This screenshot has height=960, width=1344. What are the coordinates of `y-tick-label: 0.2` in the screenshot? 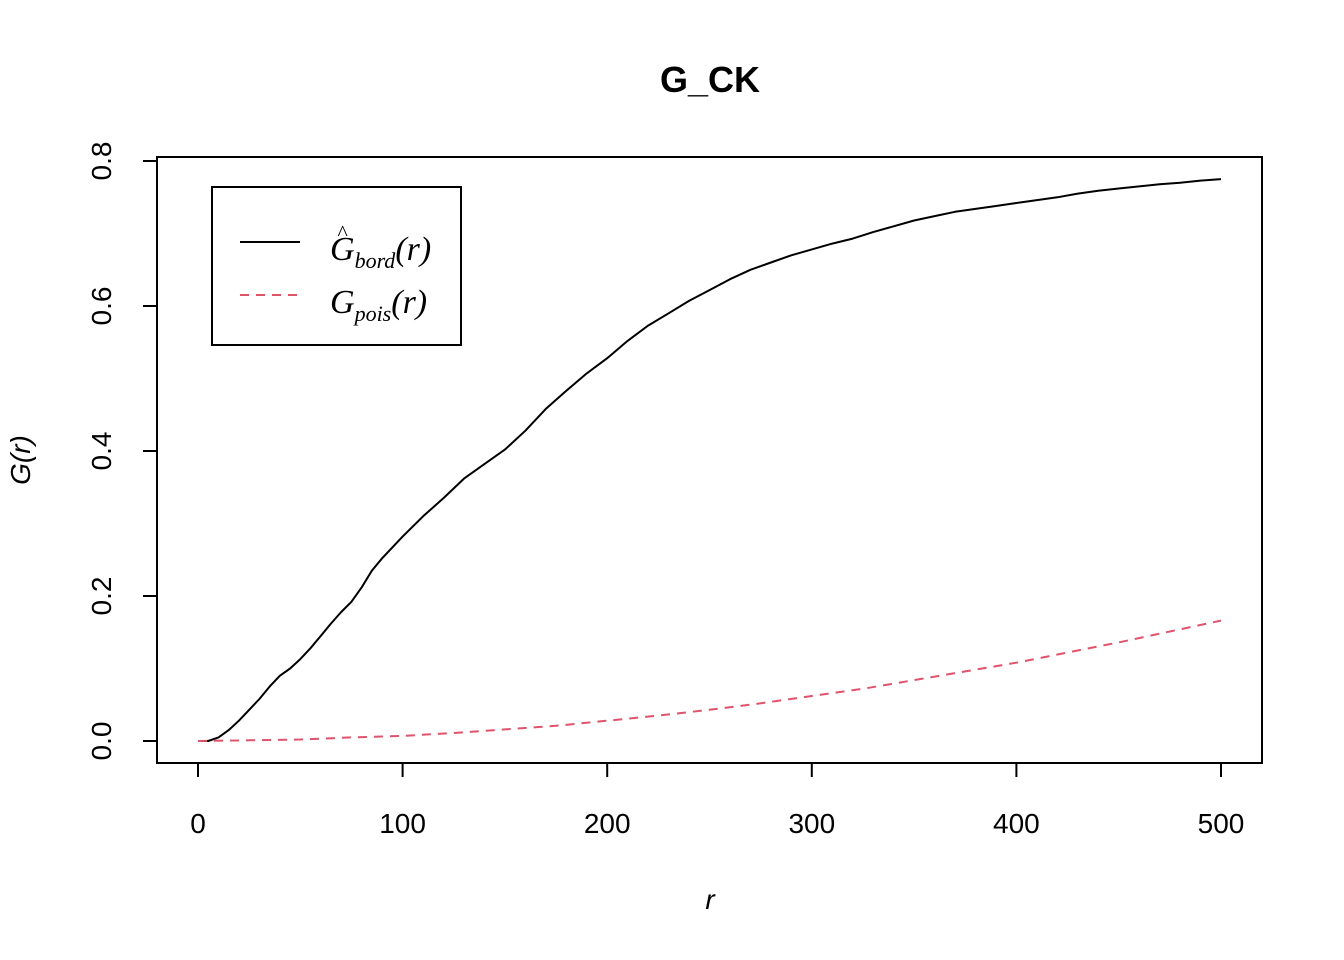 It's located at (101, 596).